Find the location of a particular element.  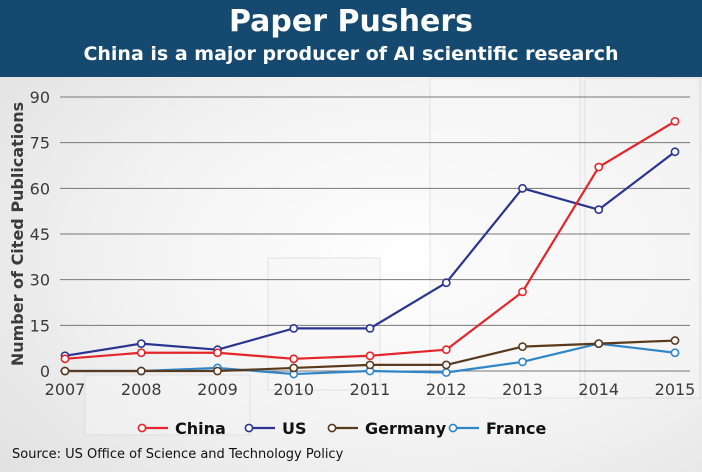

x-tick-label: 2008 is located at coordinates (141, 389).